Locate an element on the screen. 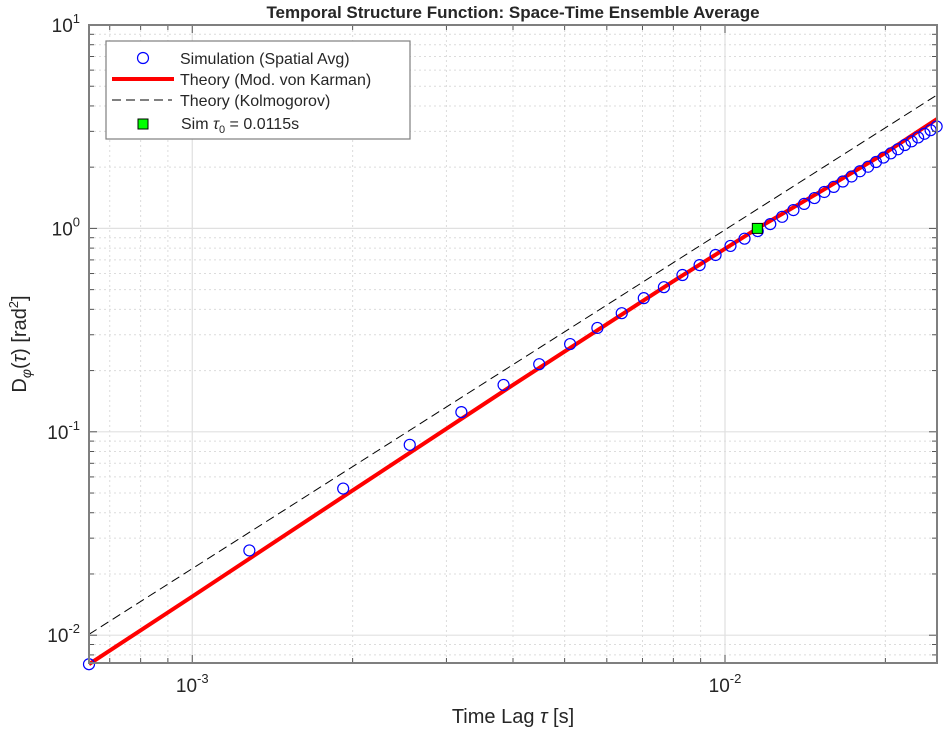 The height and width of the screenshot is (736, 945). legend-square-marker is located at coordinates (143, 124).